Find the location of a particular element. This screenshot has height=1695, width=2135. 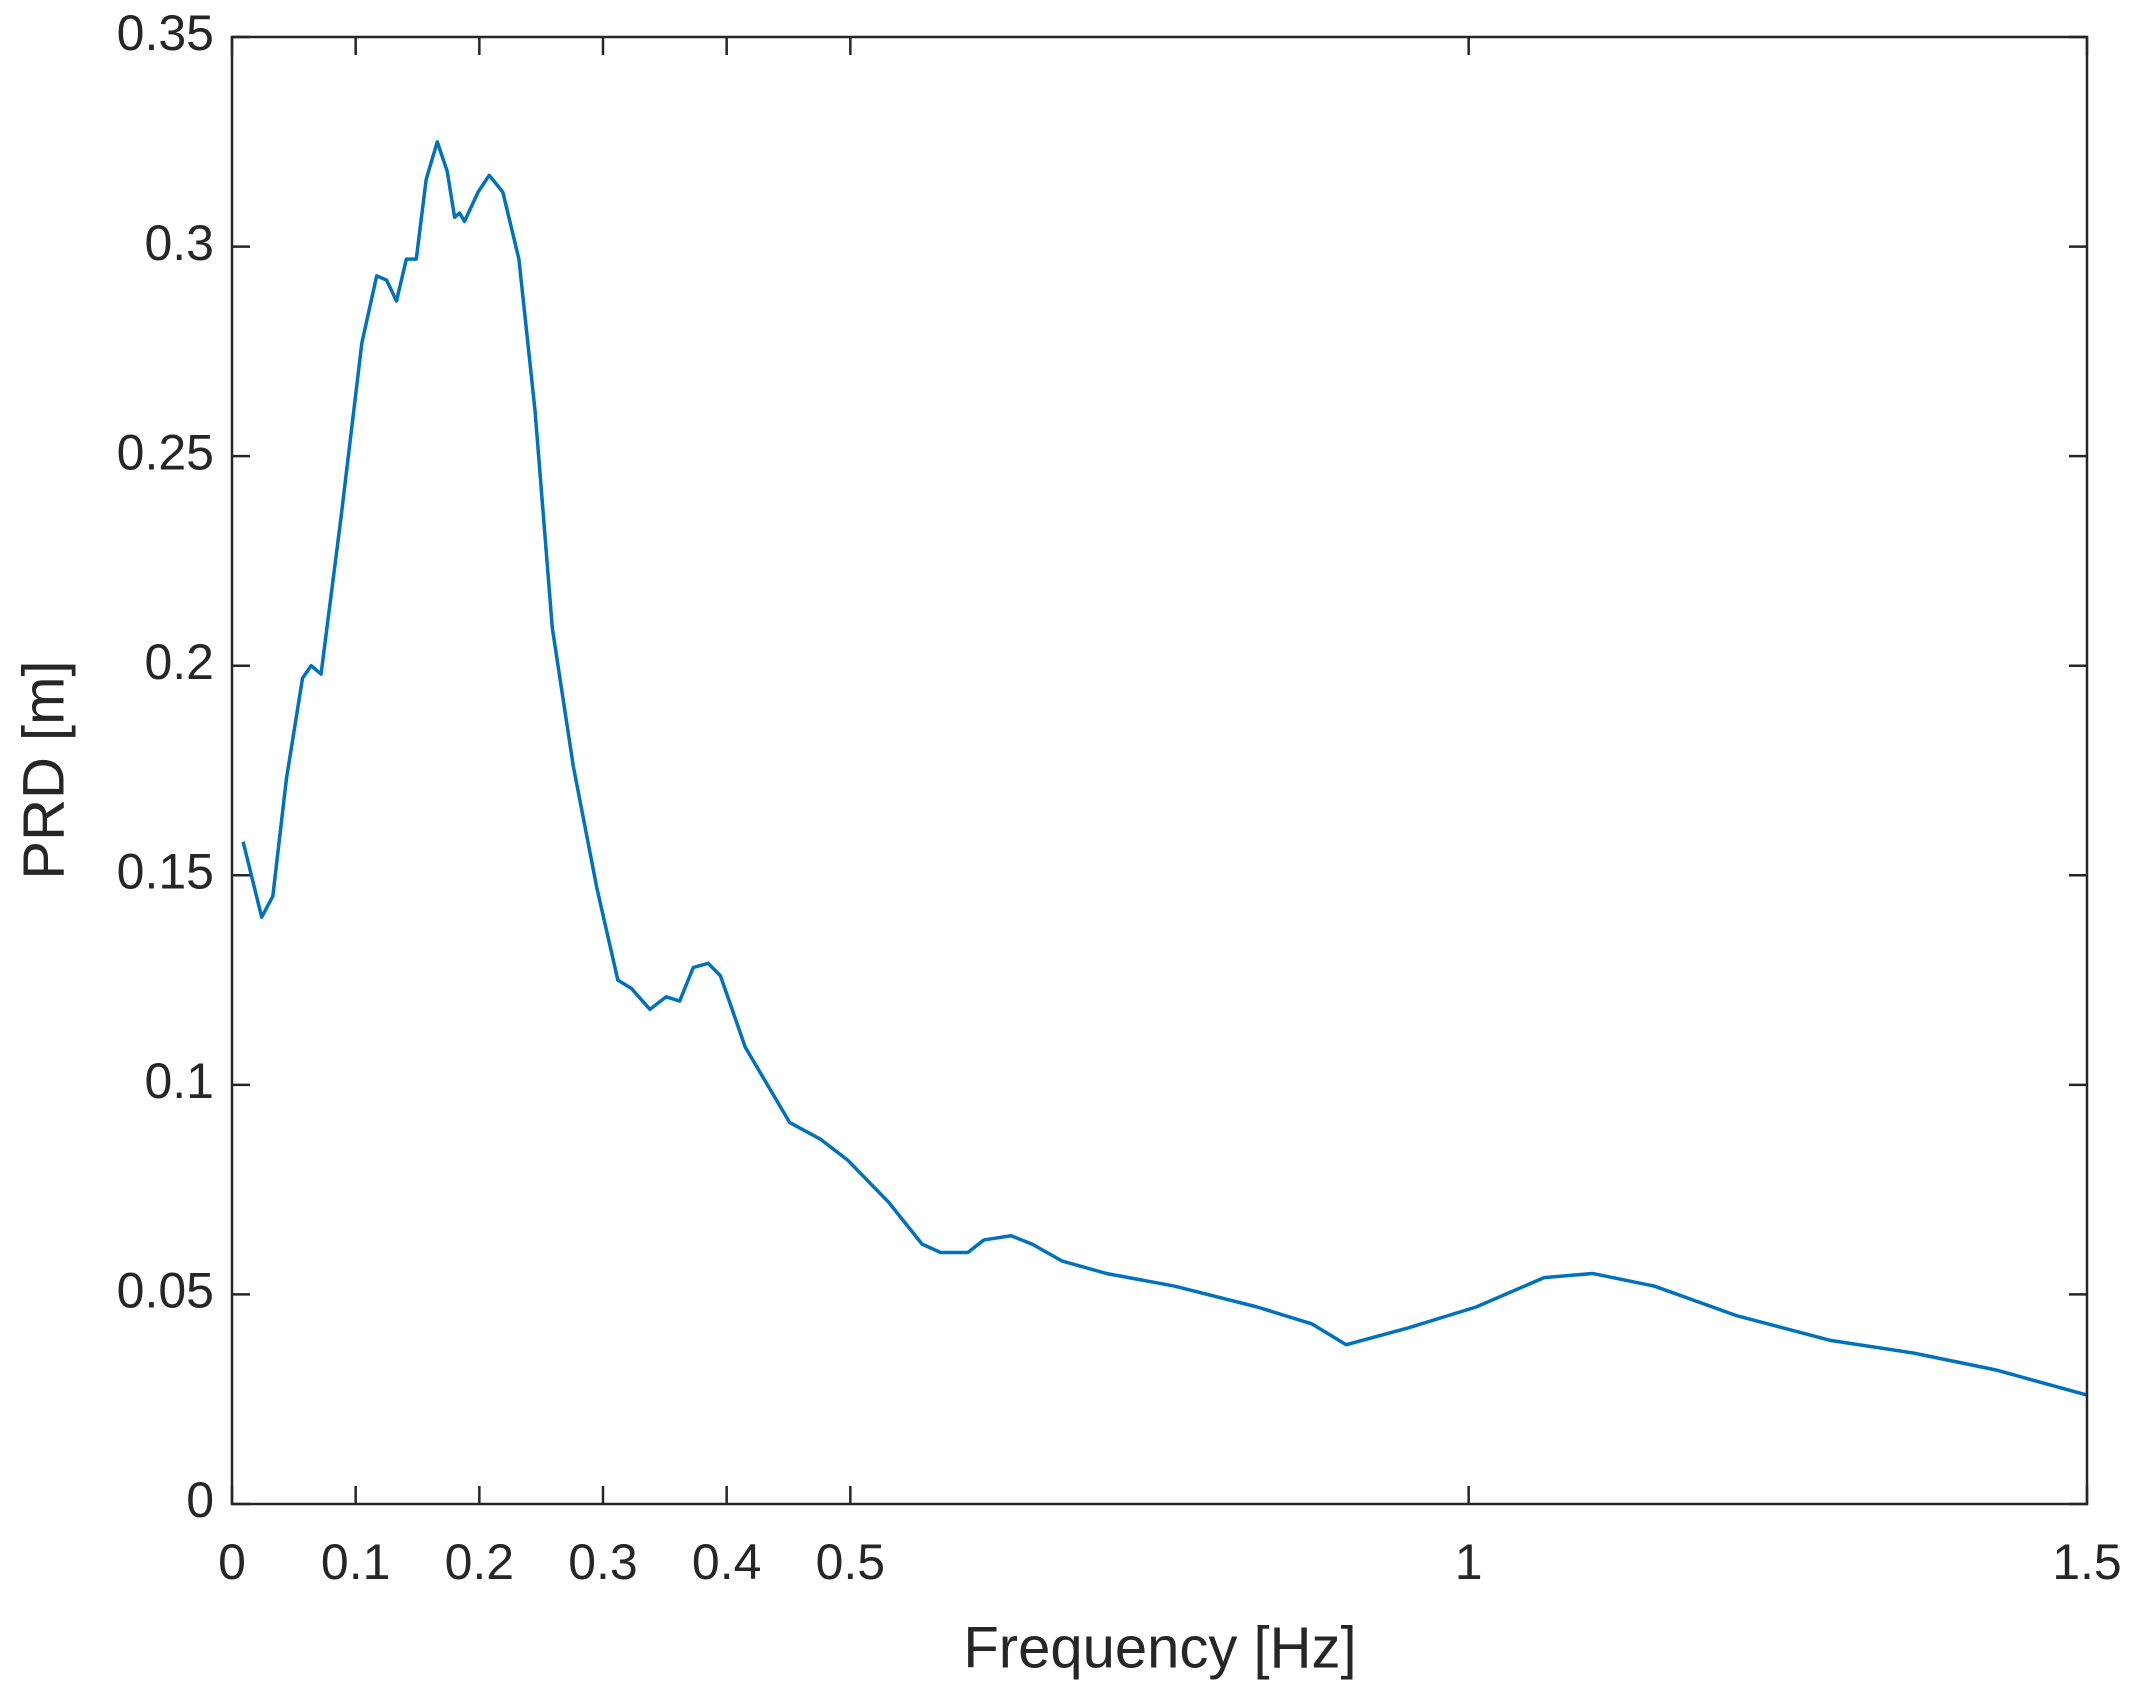

y-tick-label: 0.25 is located at coordinates (165, 452).